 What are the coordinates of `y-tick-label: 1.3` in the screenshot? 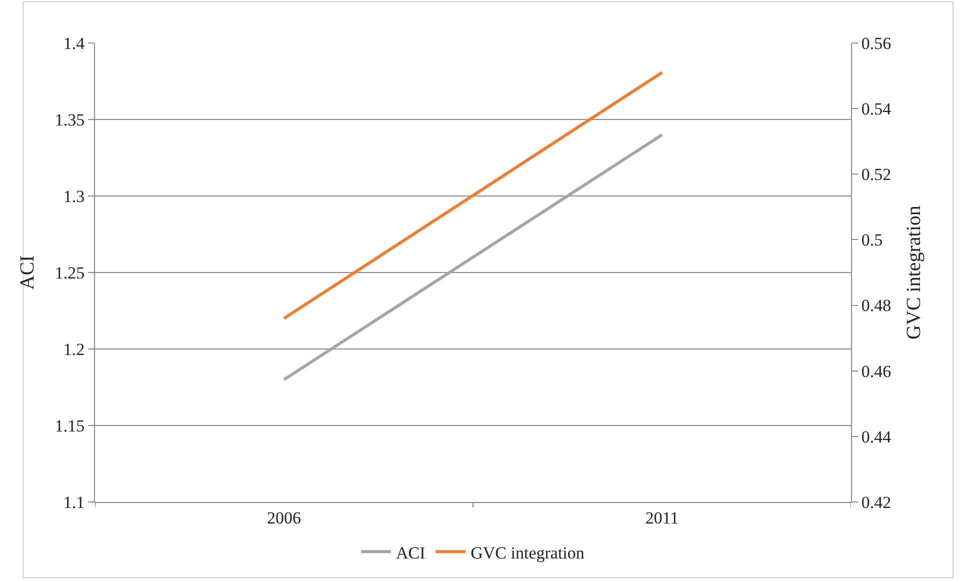 It's located at (74, 196).